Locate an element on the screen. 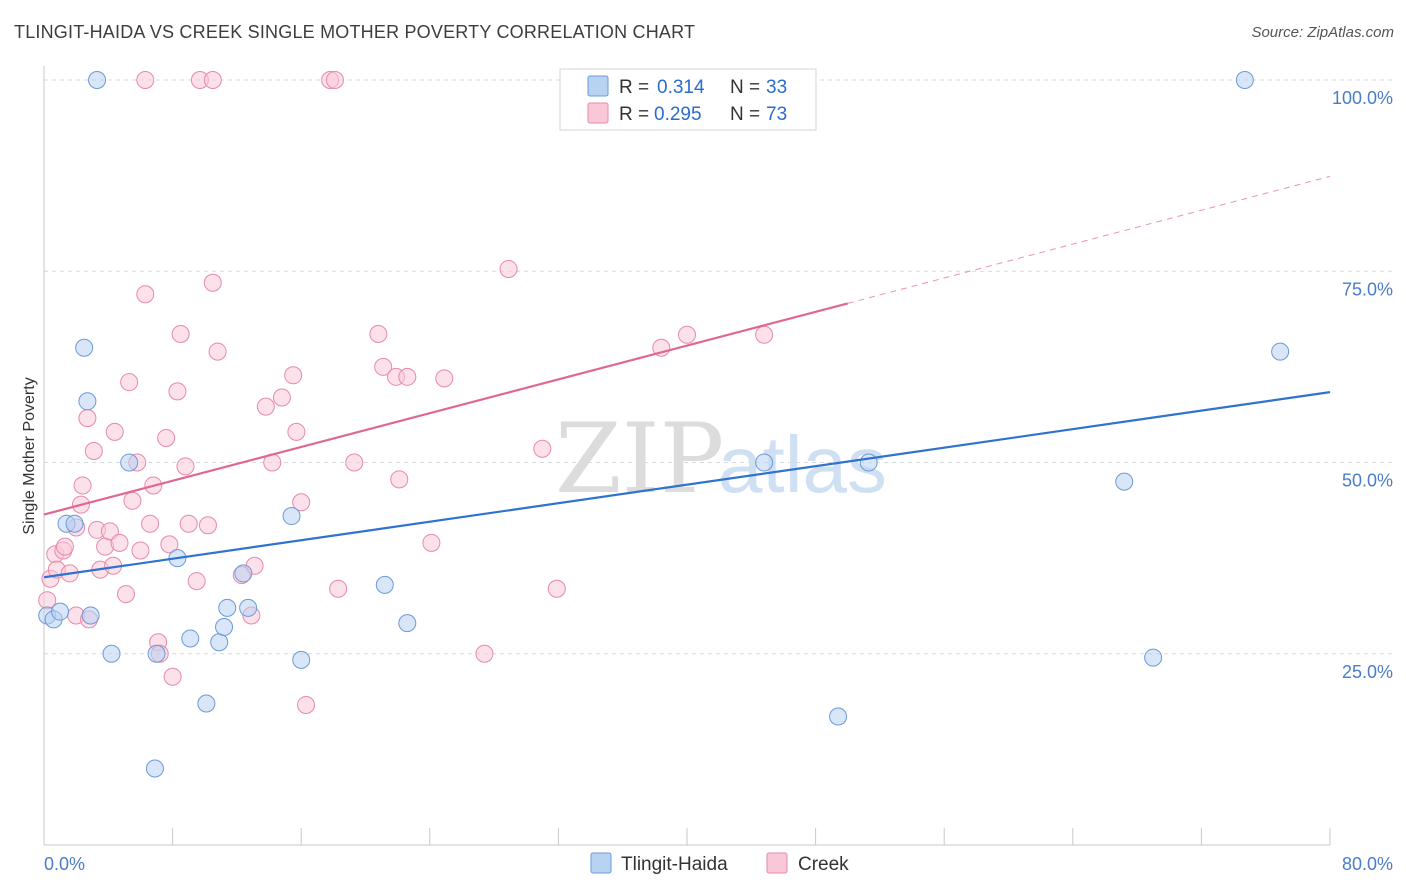 This screenshot has height=892, width=1406. series-legend: Tlingit-Haida Creek is located at coordinates (719, 863).